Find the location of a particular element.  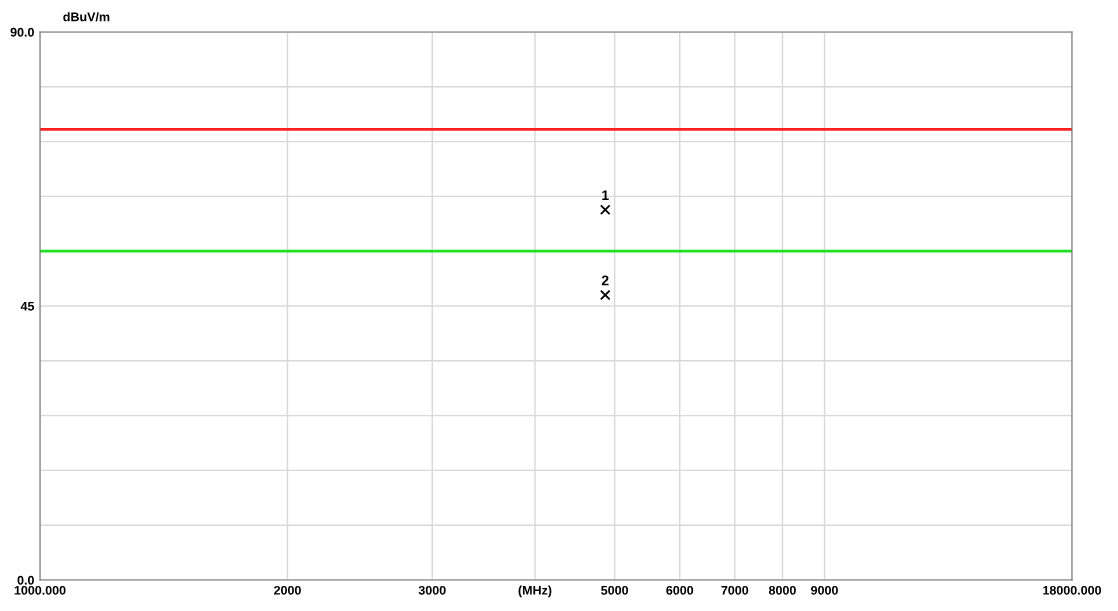

y-axis-title: dBuV/m is located at coordinates (86, 17).